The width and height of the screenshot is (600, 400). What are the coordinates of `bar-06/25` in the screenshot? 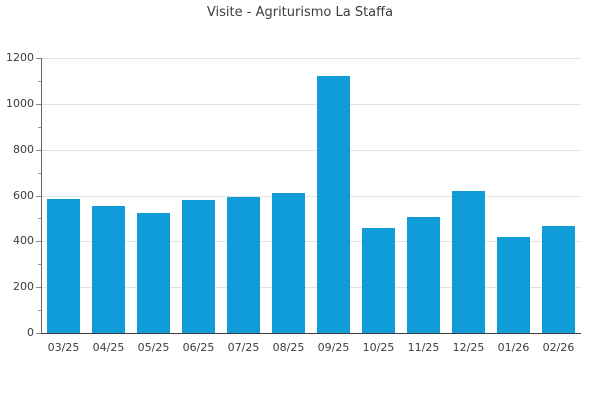 It's located at (198, 266).